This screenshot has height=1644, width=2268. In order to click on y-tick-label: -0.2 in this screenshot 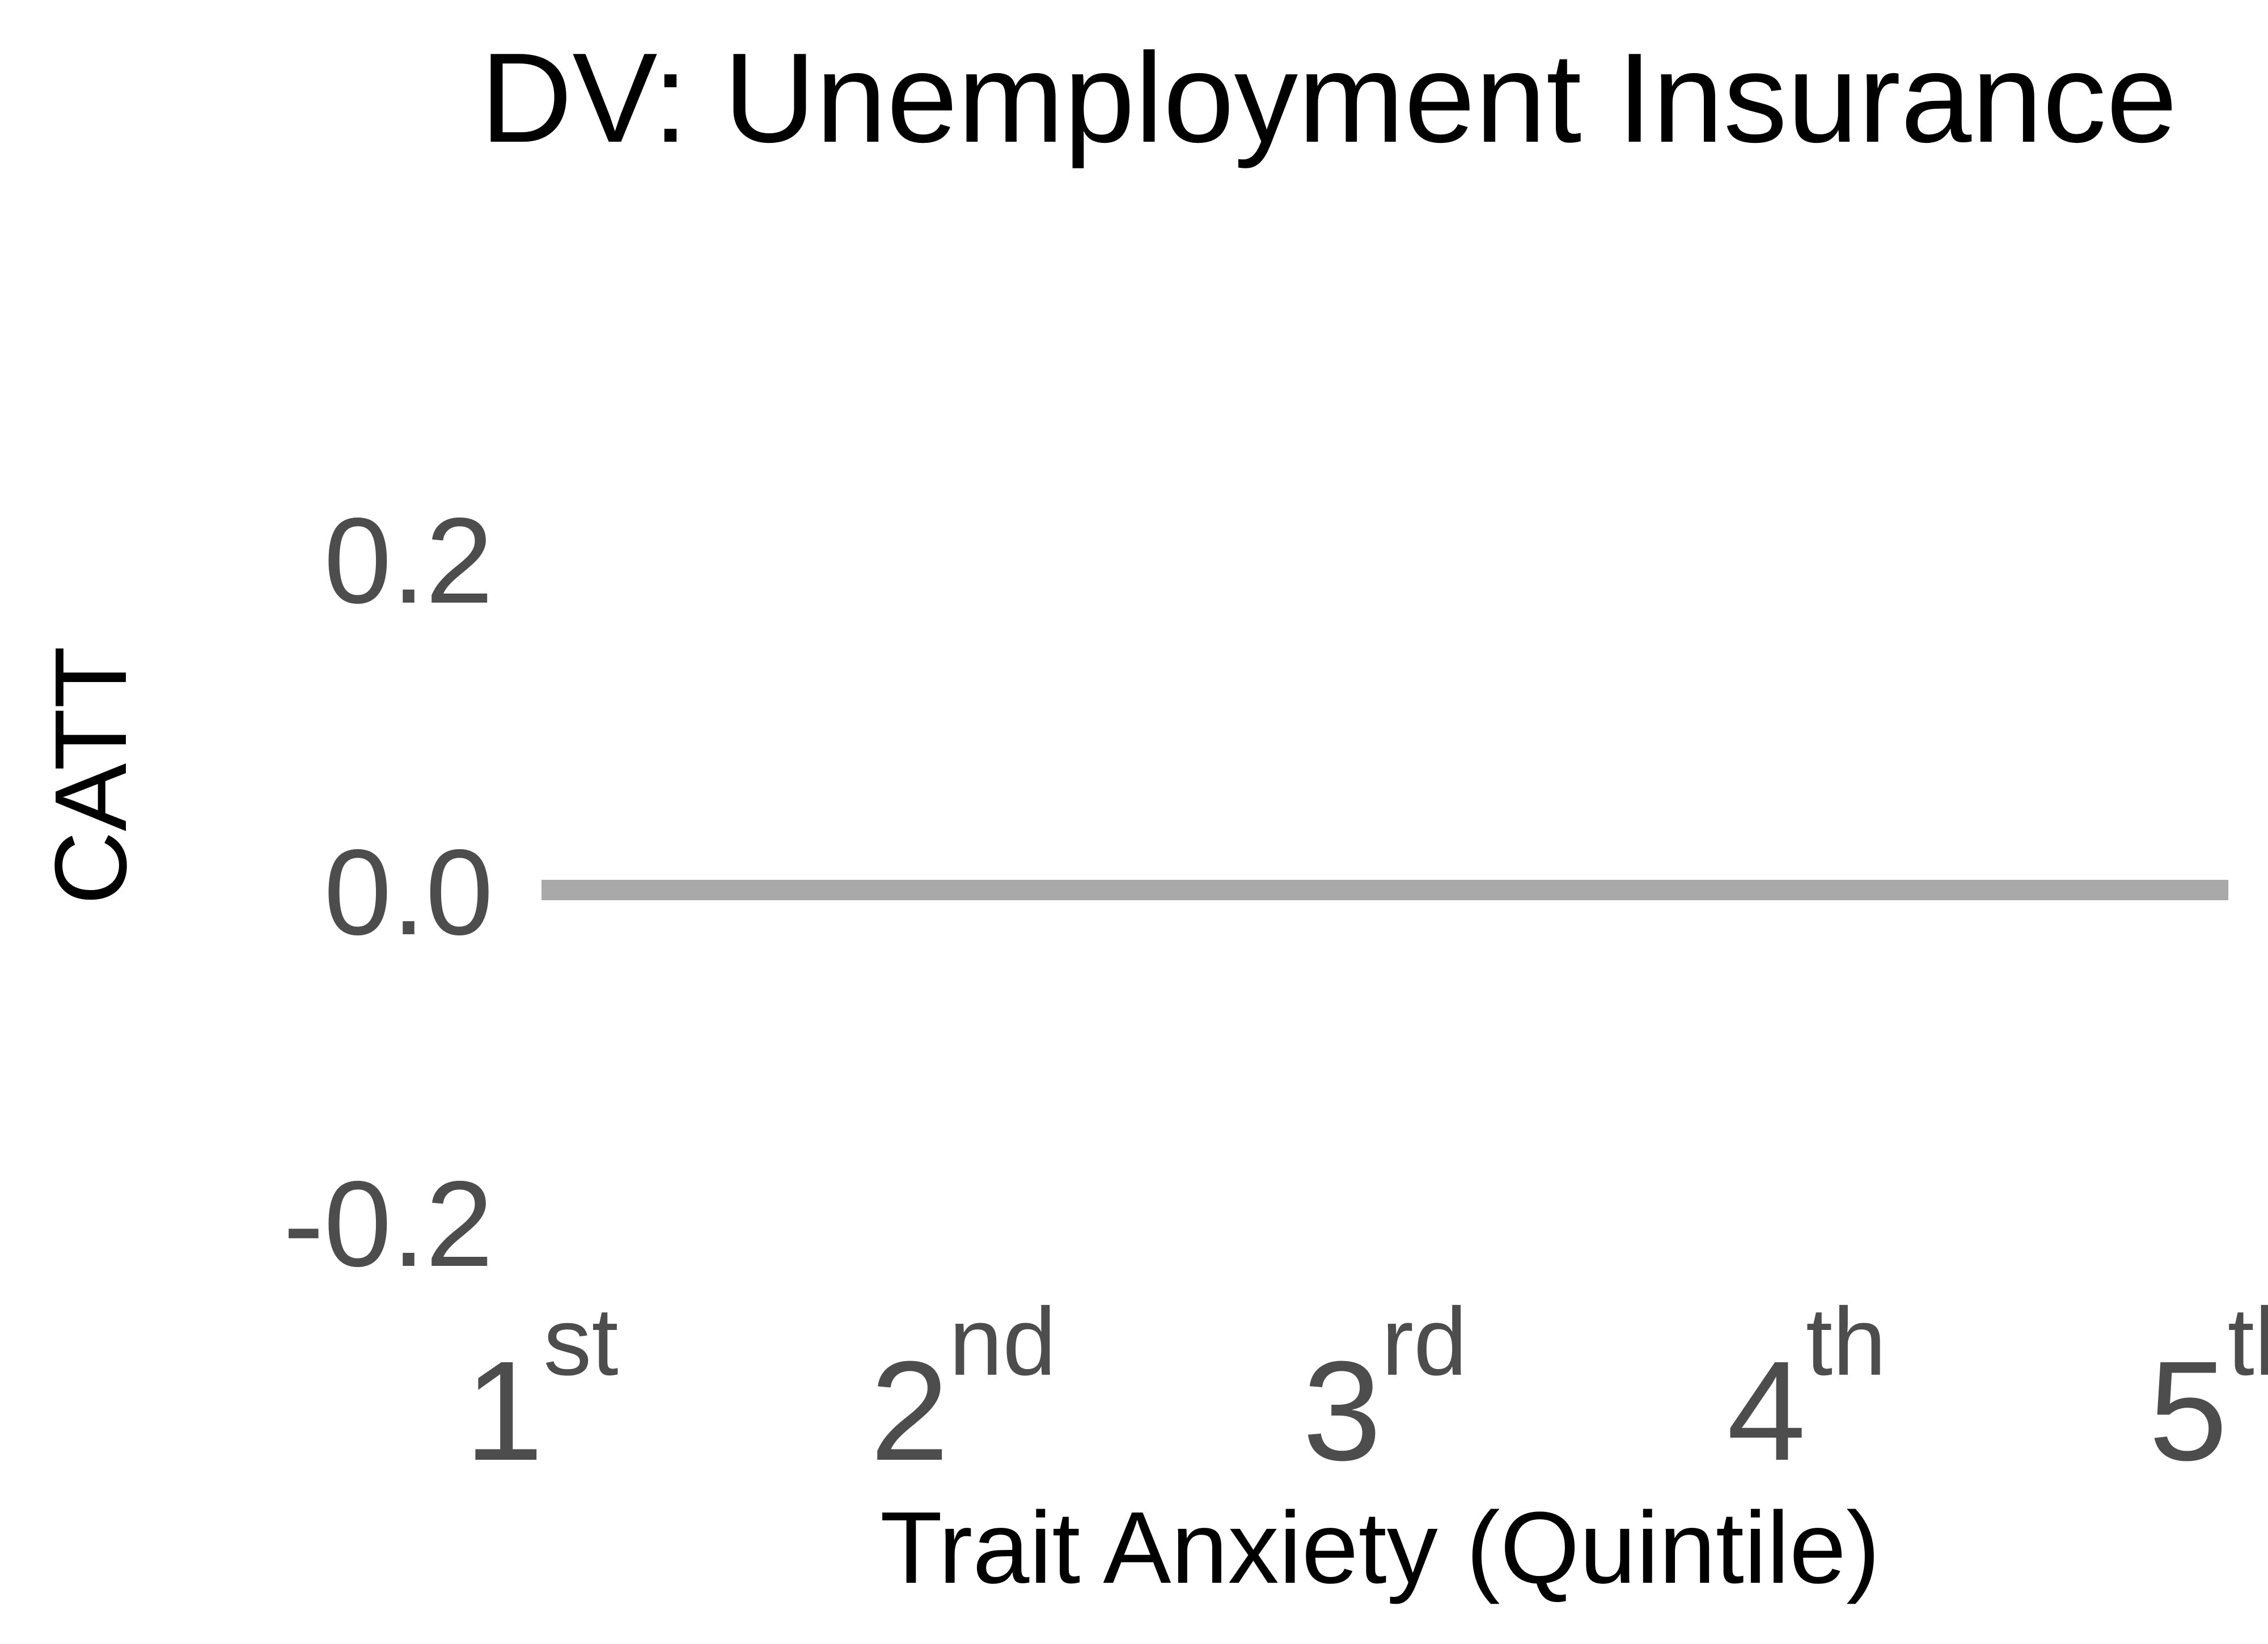, I will do `click(388, 1223)`.